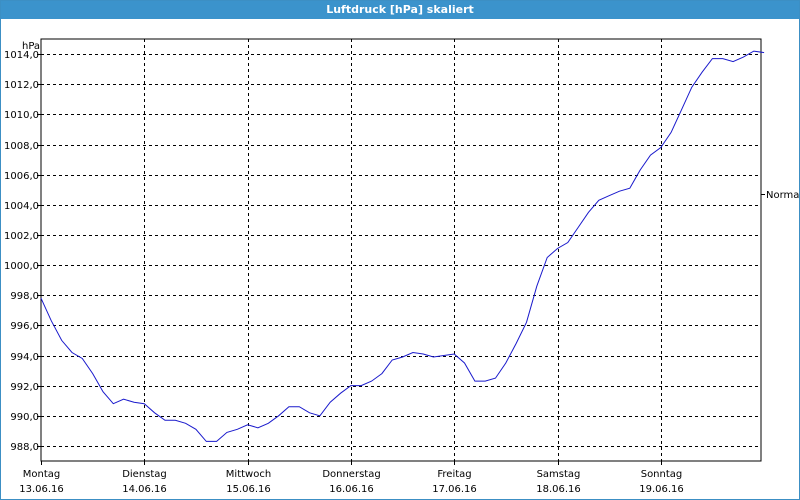  Describe the element at coordinates (351, 489) in the screenshot. I see `x-tick-date-label: 16.06.16` at that location.